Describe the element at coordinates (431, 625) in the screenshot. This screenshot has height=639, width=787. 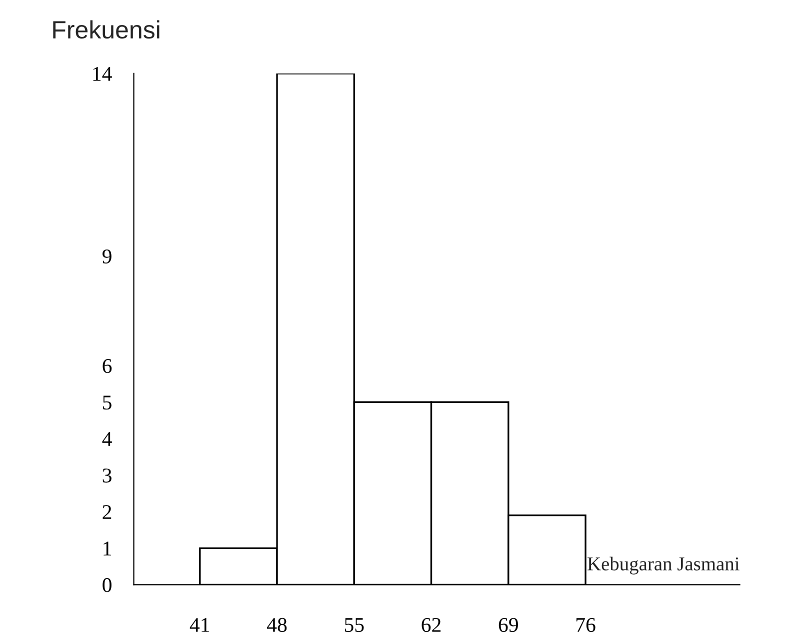
I see `x-tick-label: 62` at that location.